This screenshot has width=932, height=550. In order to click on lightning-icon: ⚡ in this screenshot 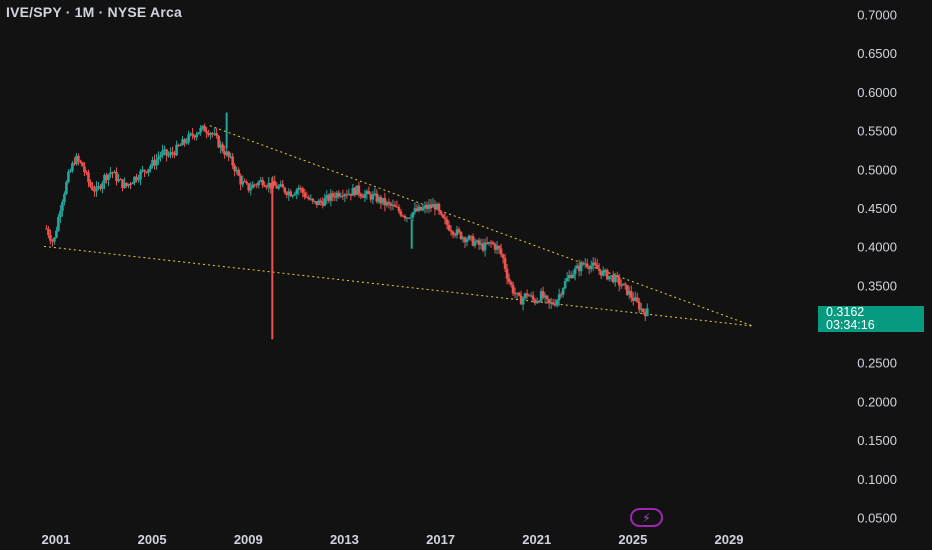, I will do `click(646, 517)`.